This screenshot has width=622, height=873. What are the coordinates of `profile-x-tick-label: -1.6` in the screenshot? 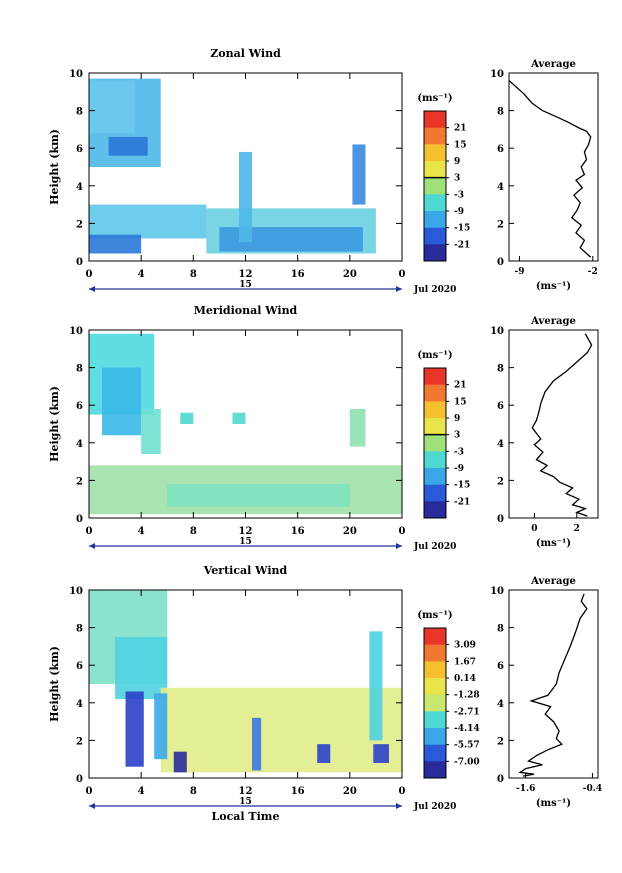 It's located at (525, 789).